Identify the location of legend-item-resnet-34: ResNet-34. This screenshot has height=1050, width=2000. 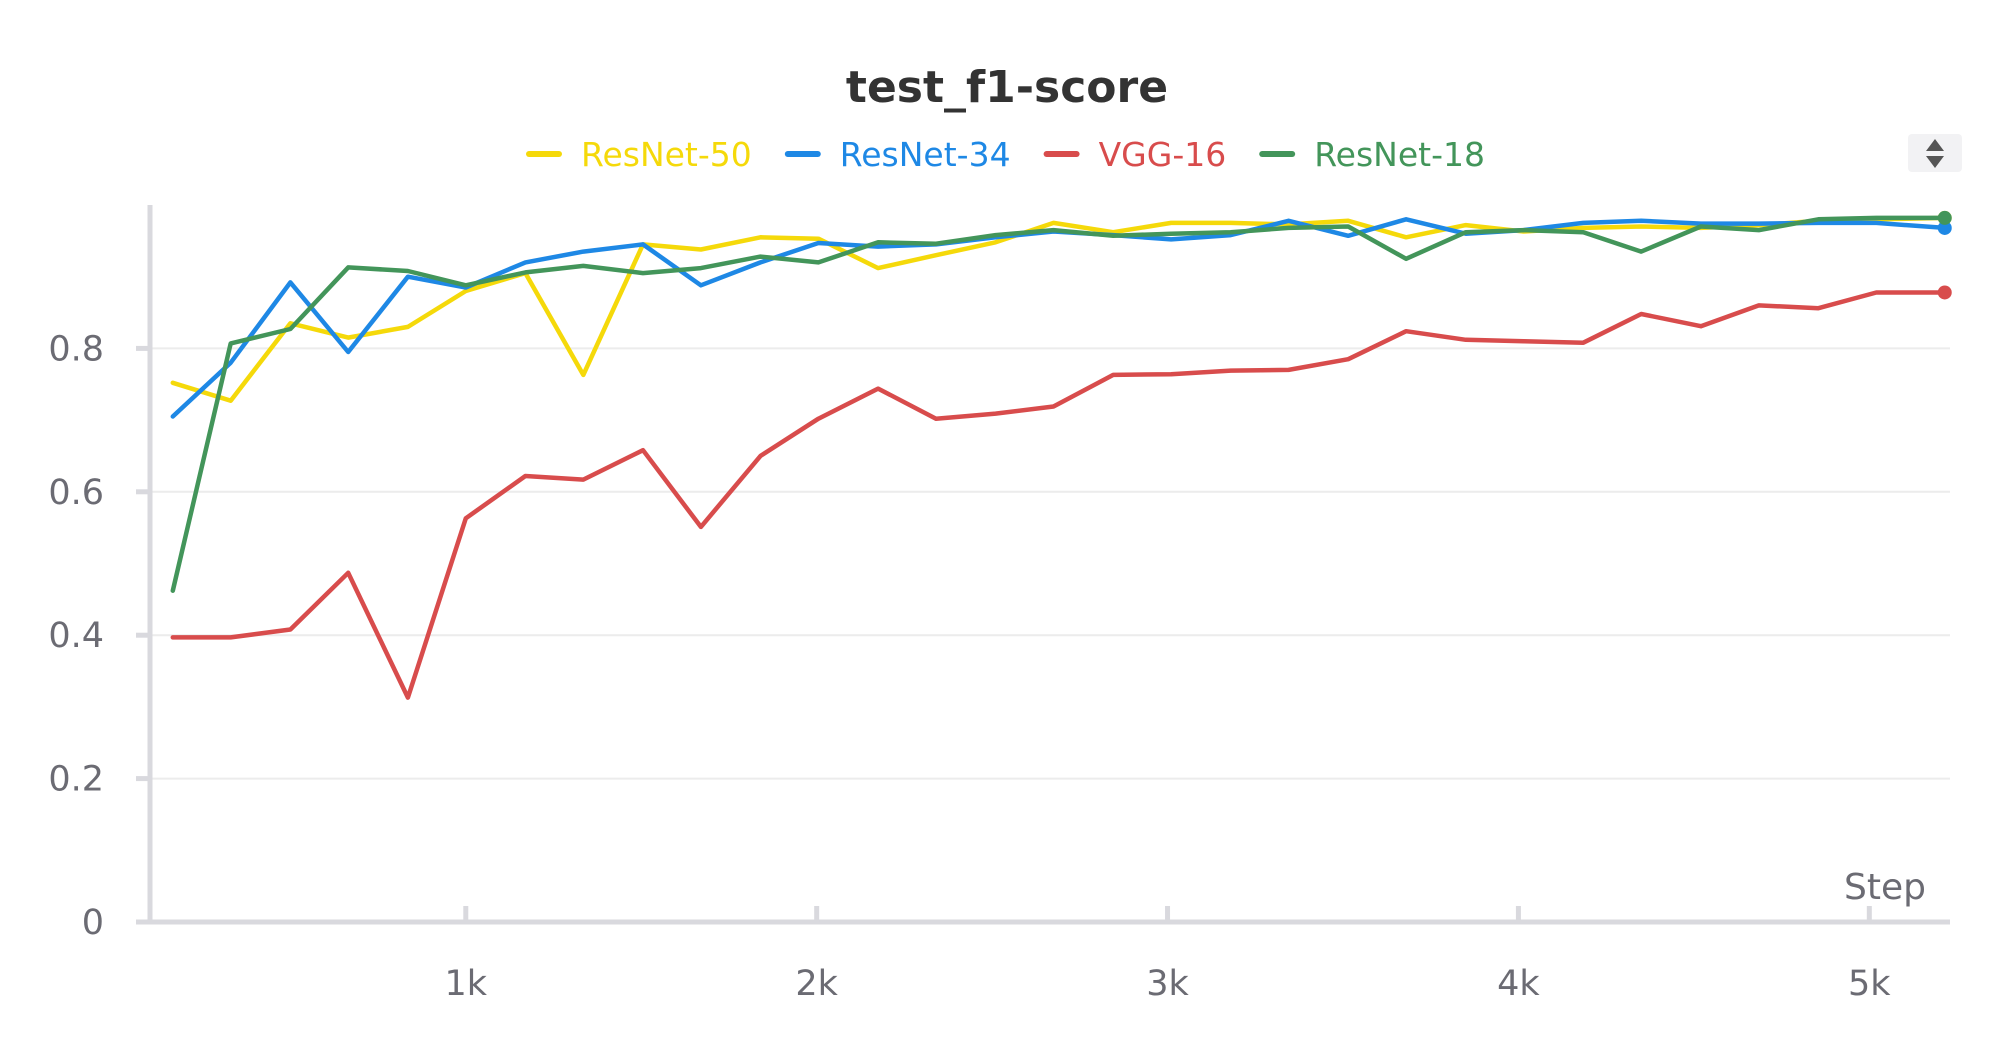
(897, 154).